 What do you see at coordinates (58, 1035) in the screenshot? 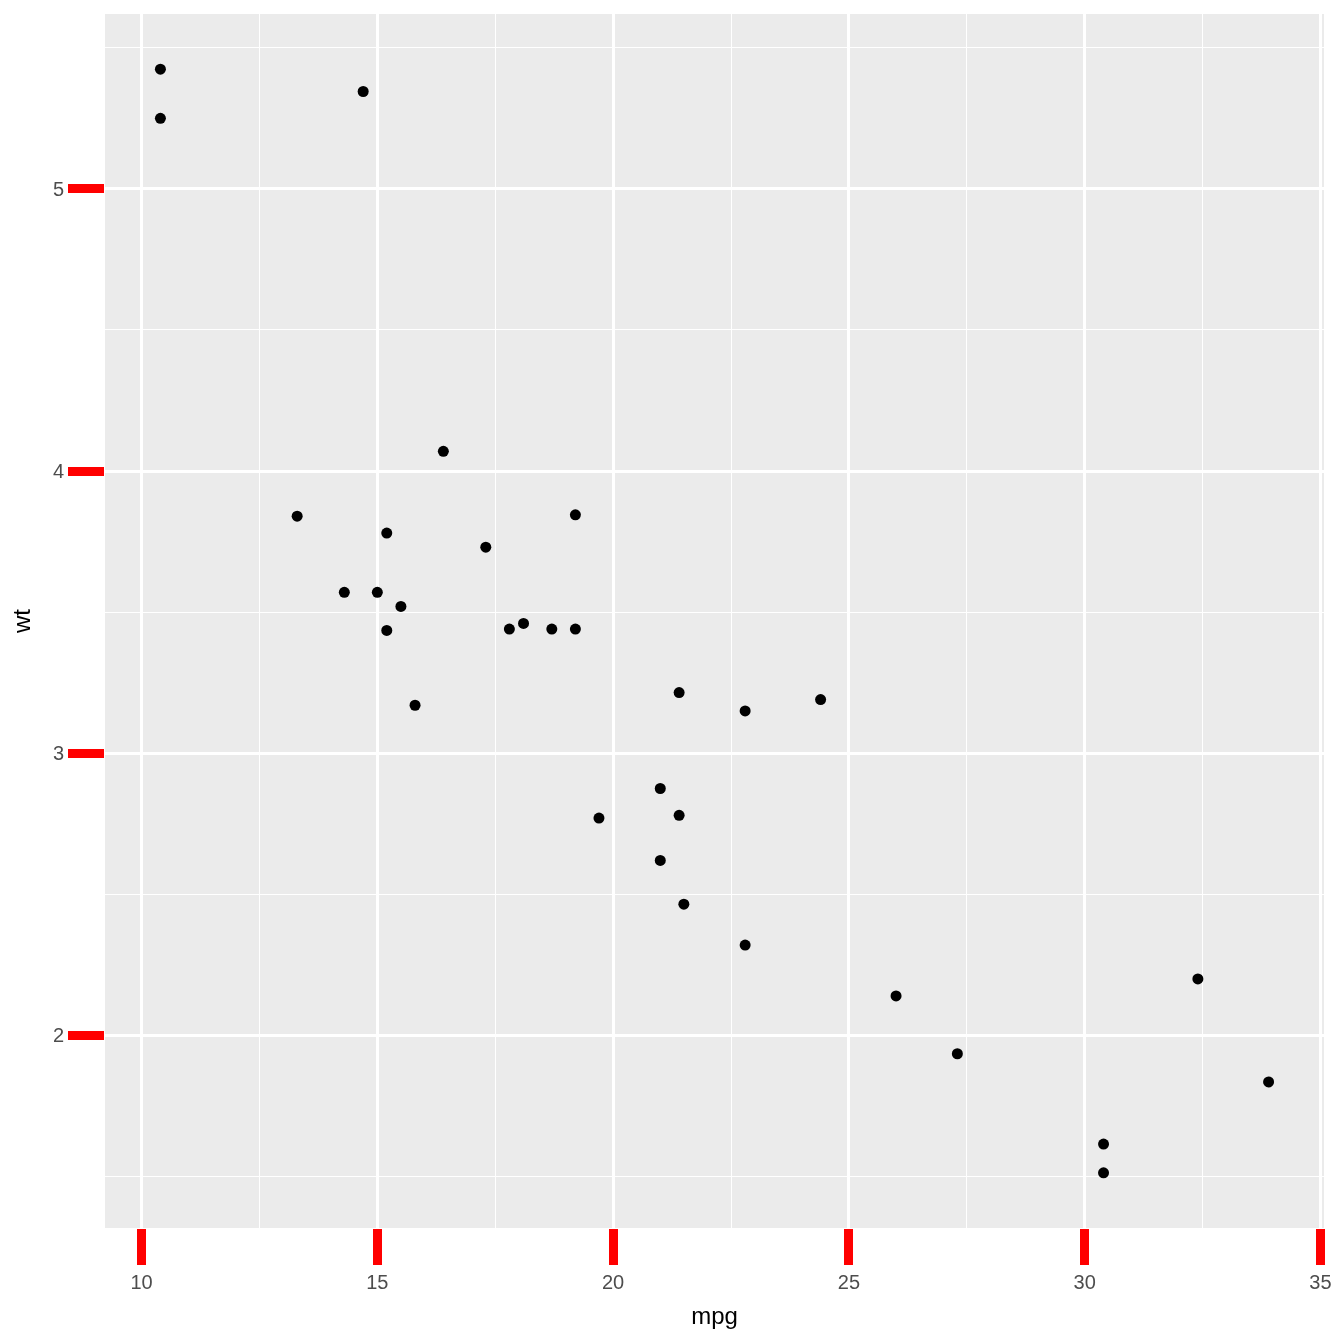
I see `y-tick-label: 2` at bounding box center [58, 1035].